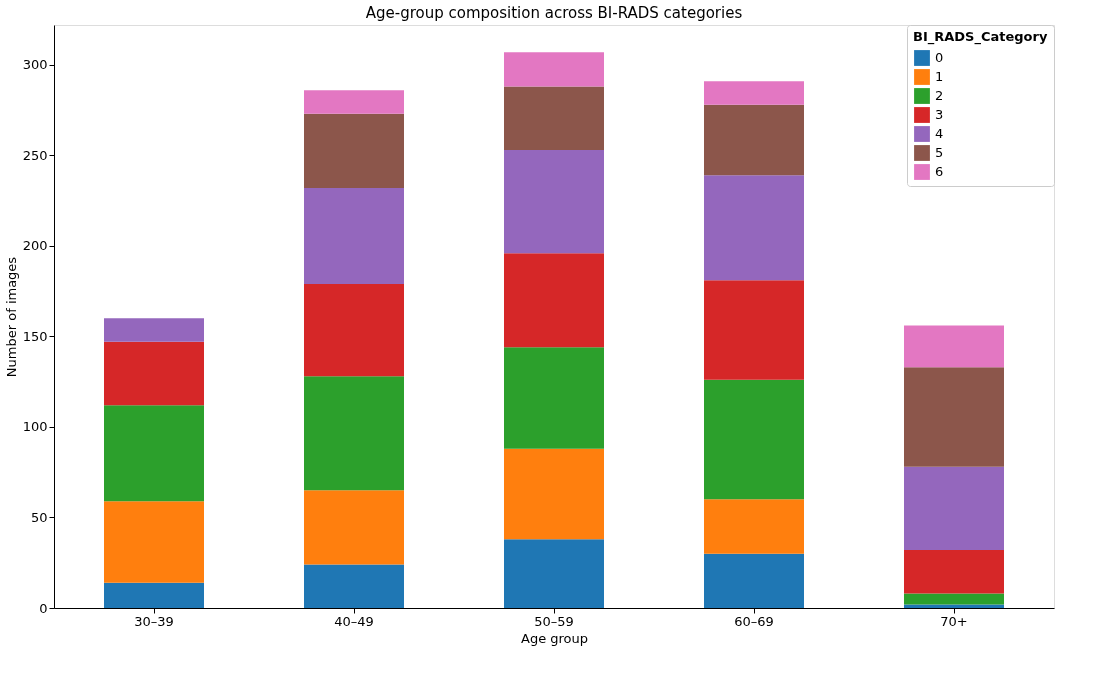 The image size is (1111, 692). Describe the element at coordinates (939, 57) in the screenshot. I see `legend-label: 0` at that location.